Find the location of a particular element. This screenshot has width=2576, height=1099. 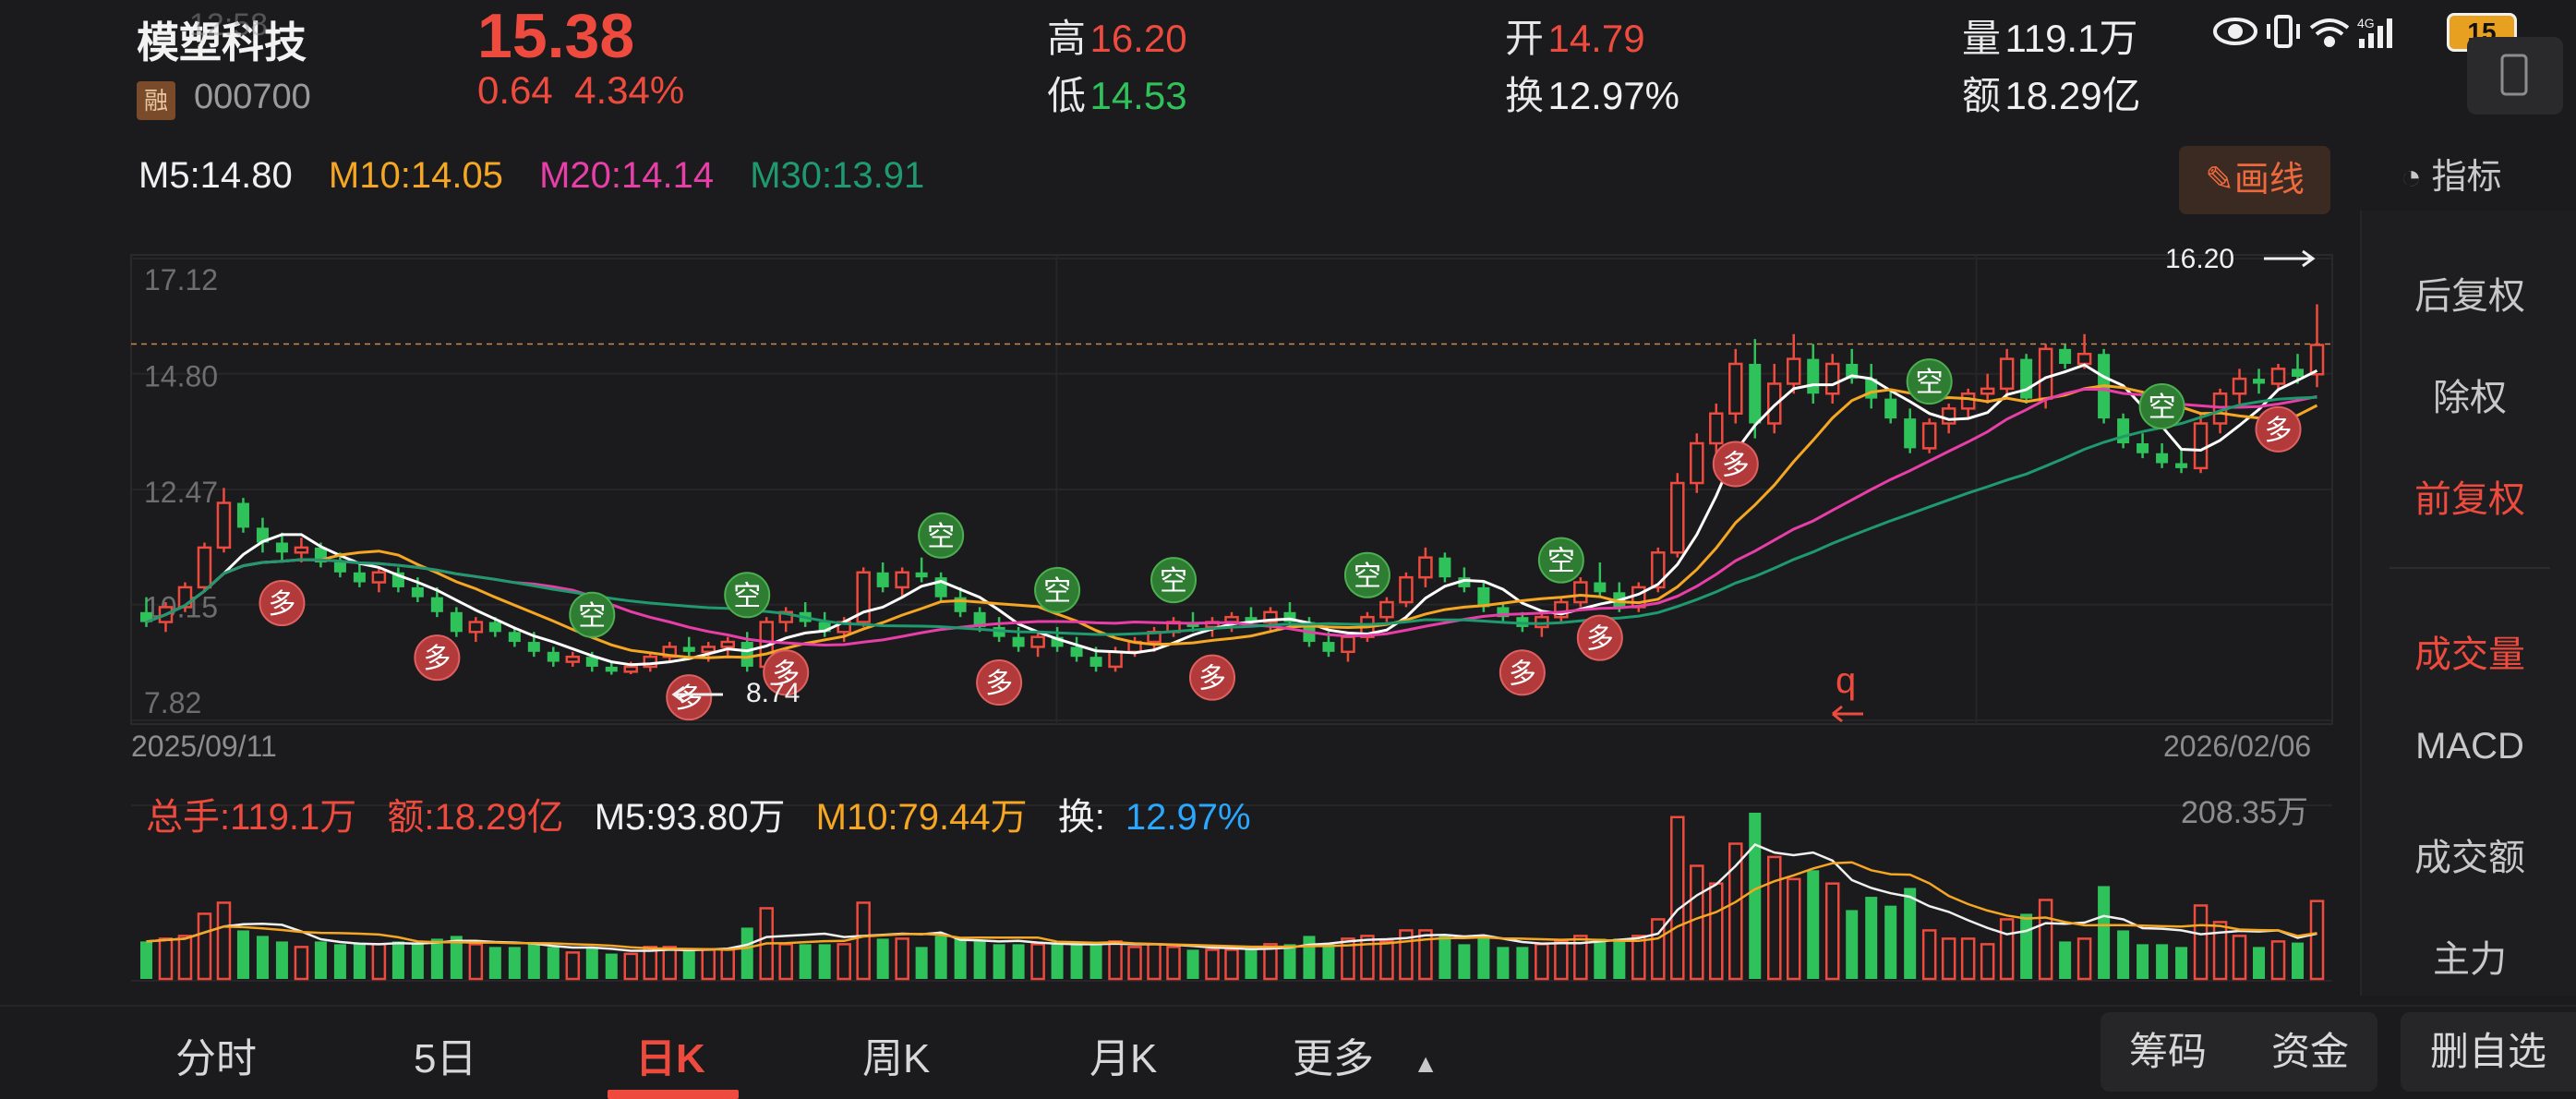

turnover-value: 12.97% is located at coordinates (1613, 95).